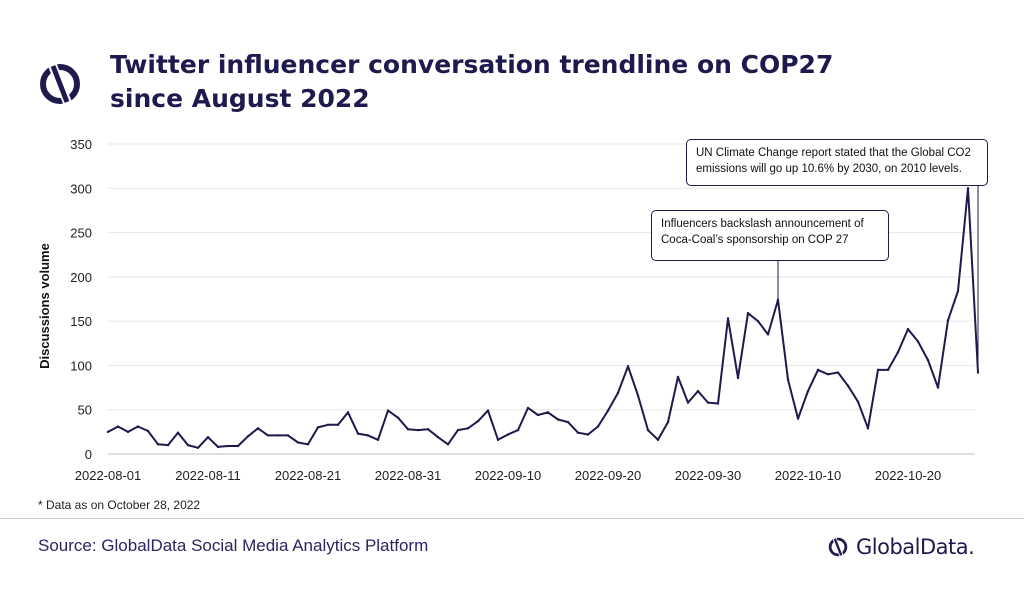  I want to click on y-tick-label: 250, so click(81, 233).